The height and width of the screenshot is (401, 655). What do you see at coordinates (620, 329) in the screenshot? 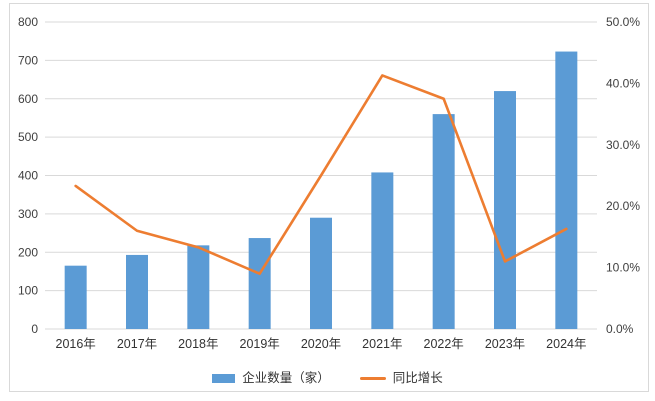
I see `right-axis-tick-label: 0.0%` at bounding box center [620, 329].